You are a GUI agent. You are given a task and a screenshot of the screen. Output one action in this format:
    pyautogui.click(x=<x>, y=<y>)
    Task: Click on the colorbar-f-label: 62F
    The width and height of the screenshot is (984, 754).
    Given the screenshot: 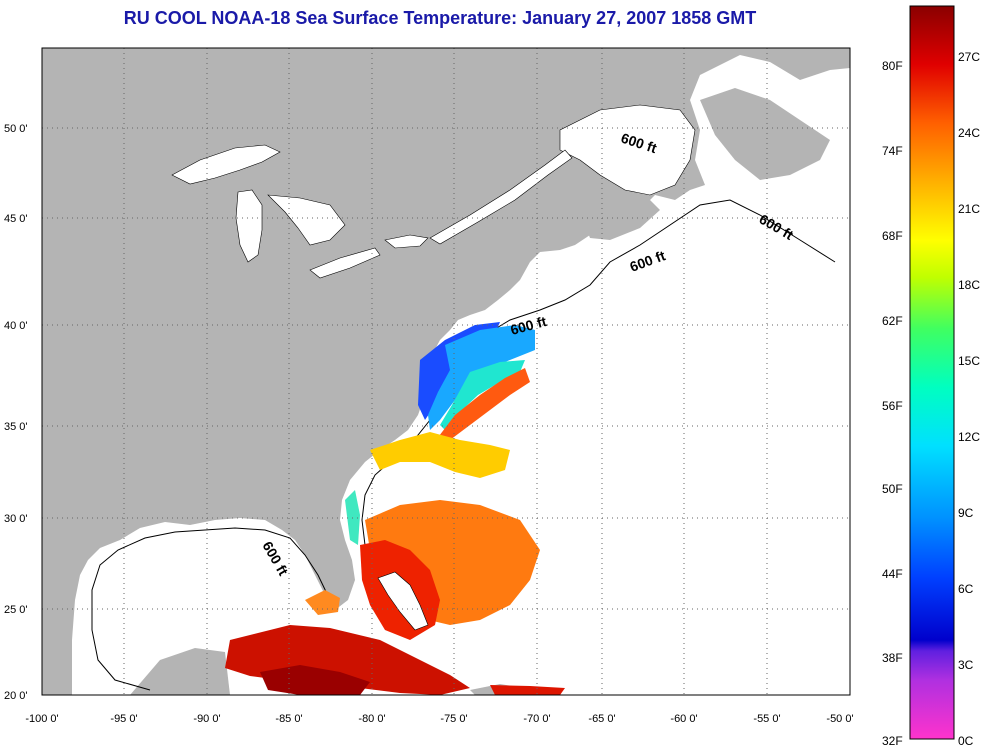 What is the action you would take?
    pyautogui.click(x=892, y=321)
    